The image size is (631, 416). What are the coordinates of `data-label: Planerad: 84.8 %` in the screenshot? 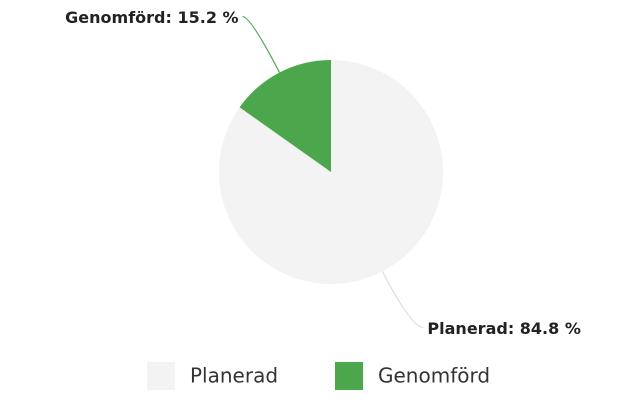 It's located at (503, 328).